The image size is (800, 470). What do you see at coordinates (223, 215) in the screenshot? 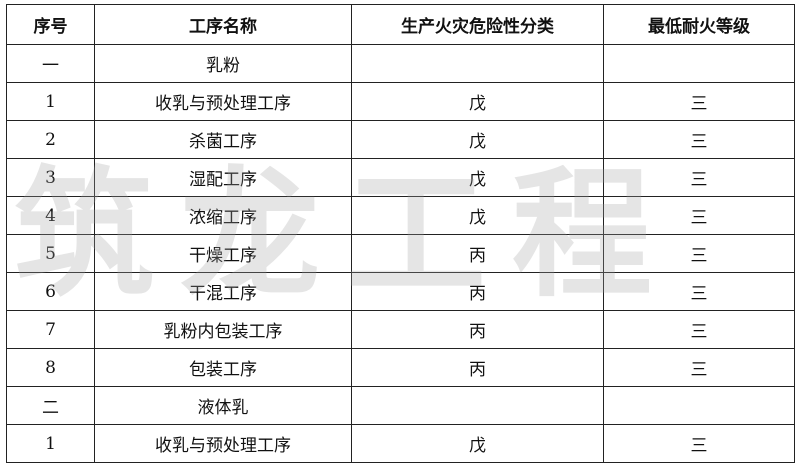
I see `cell-process-name: 浓缩工序` at bounding box center [223, 215].